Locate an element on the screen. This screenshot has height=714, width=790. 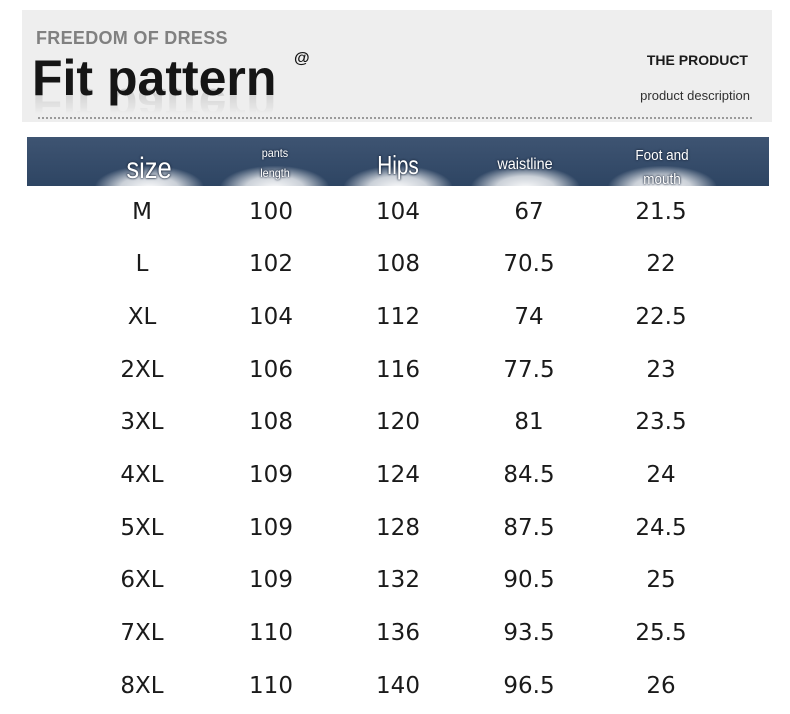
dotted-divider is located at coordinates (395, 118).